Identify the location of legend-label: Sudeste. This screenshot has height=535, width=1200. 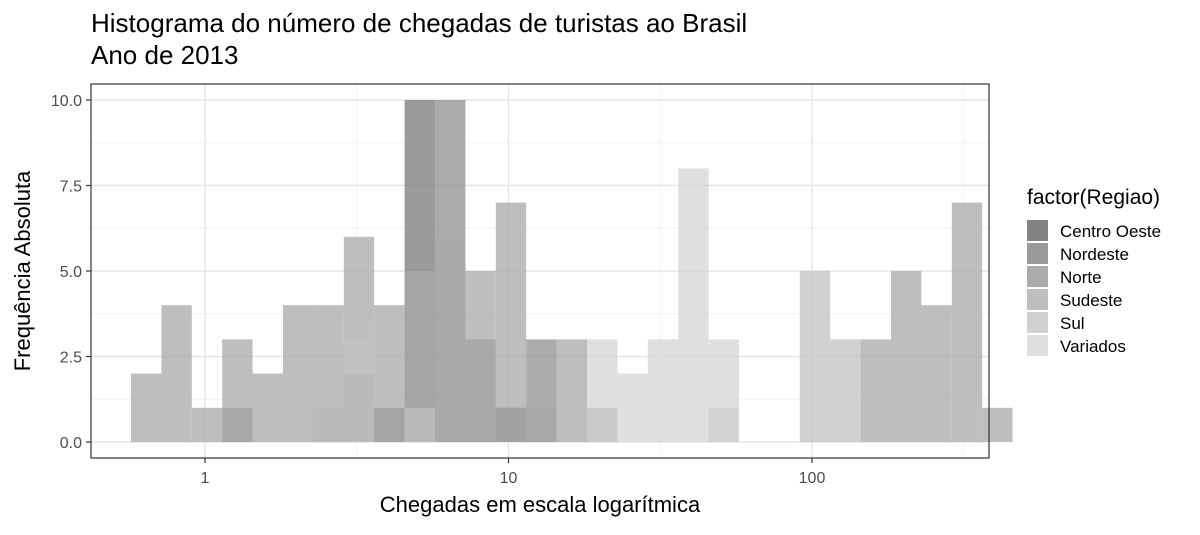
(1091, 300).